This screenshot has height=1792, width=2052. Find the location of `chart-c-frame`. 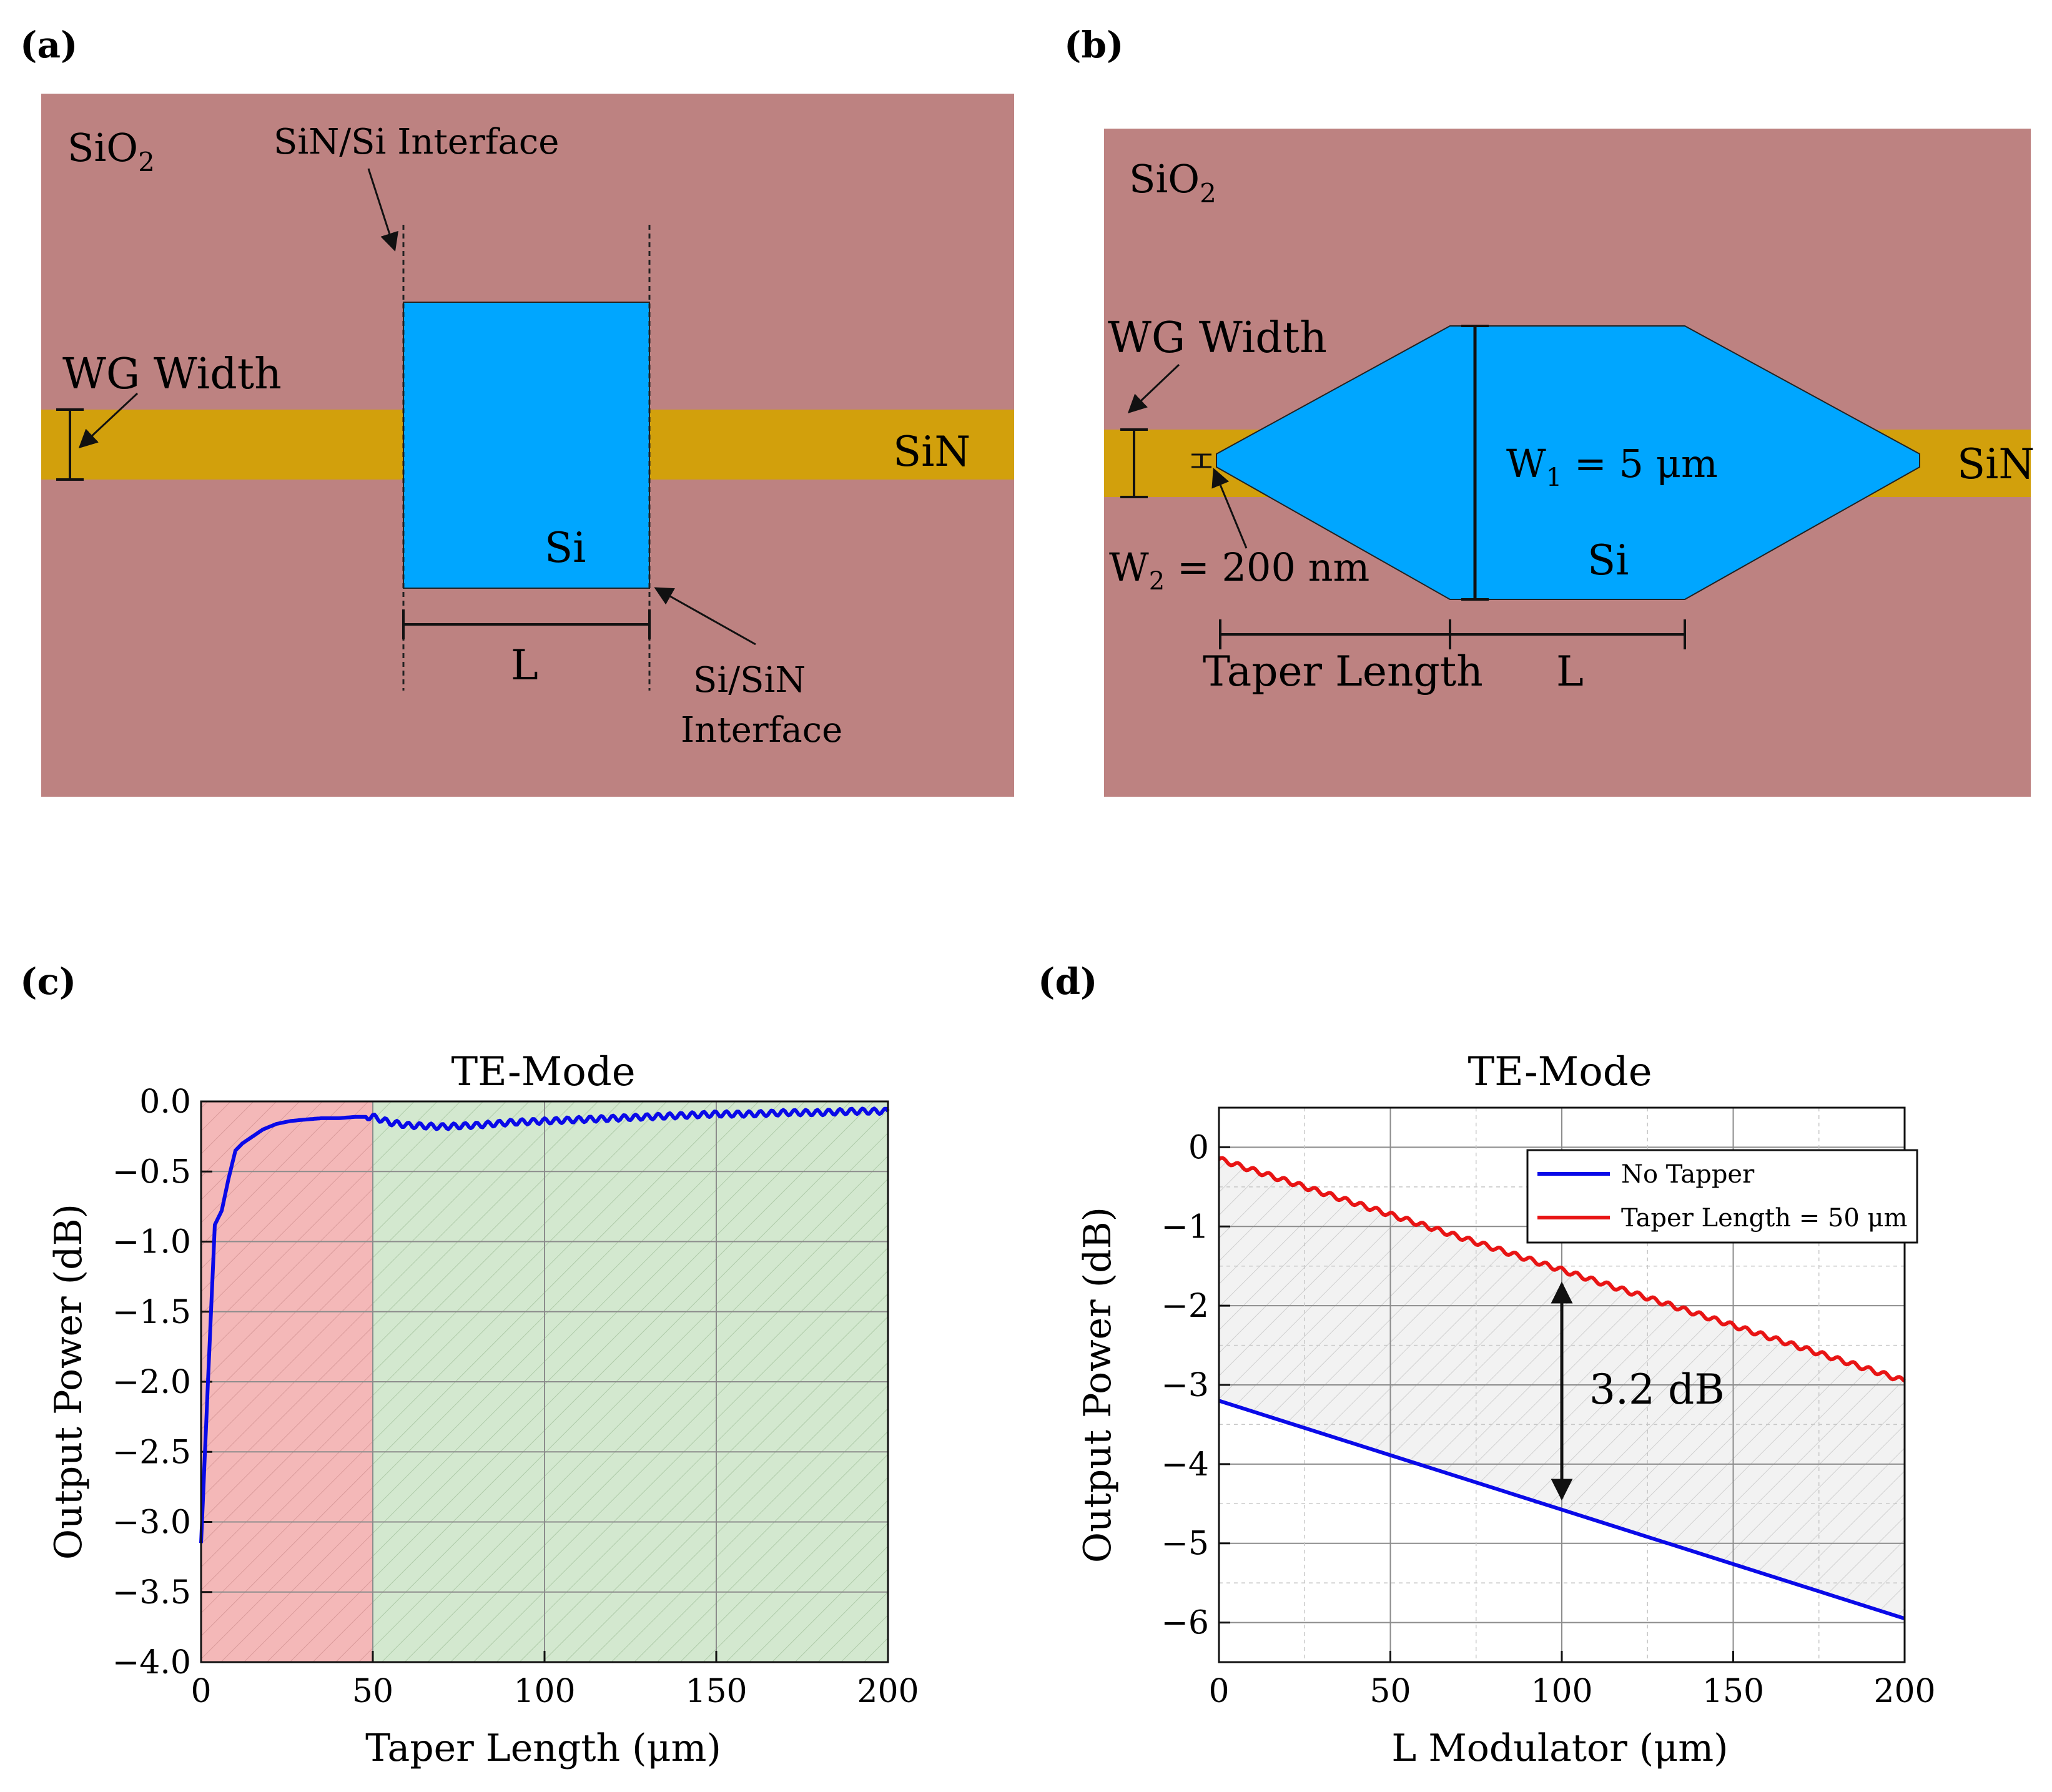

chart-c-frame is located at coordinates (544, 1381).